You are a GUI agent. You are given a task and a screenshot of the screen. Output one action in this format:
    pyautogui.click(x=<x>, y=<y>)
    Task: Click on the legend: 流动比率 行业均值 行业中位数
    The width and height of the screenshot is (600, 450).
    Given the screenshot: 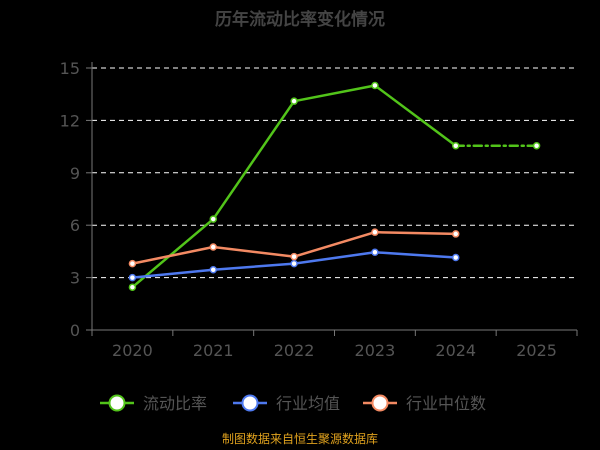 What is the action you would take?
    pyautogui.click(x=293, y=403)
    